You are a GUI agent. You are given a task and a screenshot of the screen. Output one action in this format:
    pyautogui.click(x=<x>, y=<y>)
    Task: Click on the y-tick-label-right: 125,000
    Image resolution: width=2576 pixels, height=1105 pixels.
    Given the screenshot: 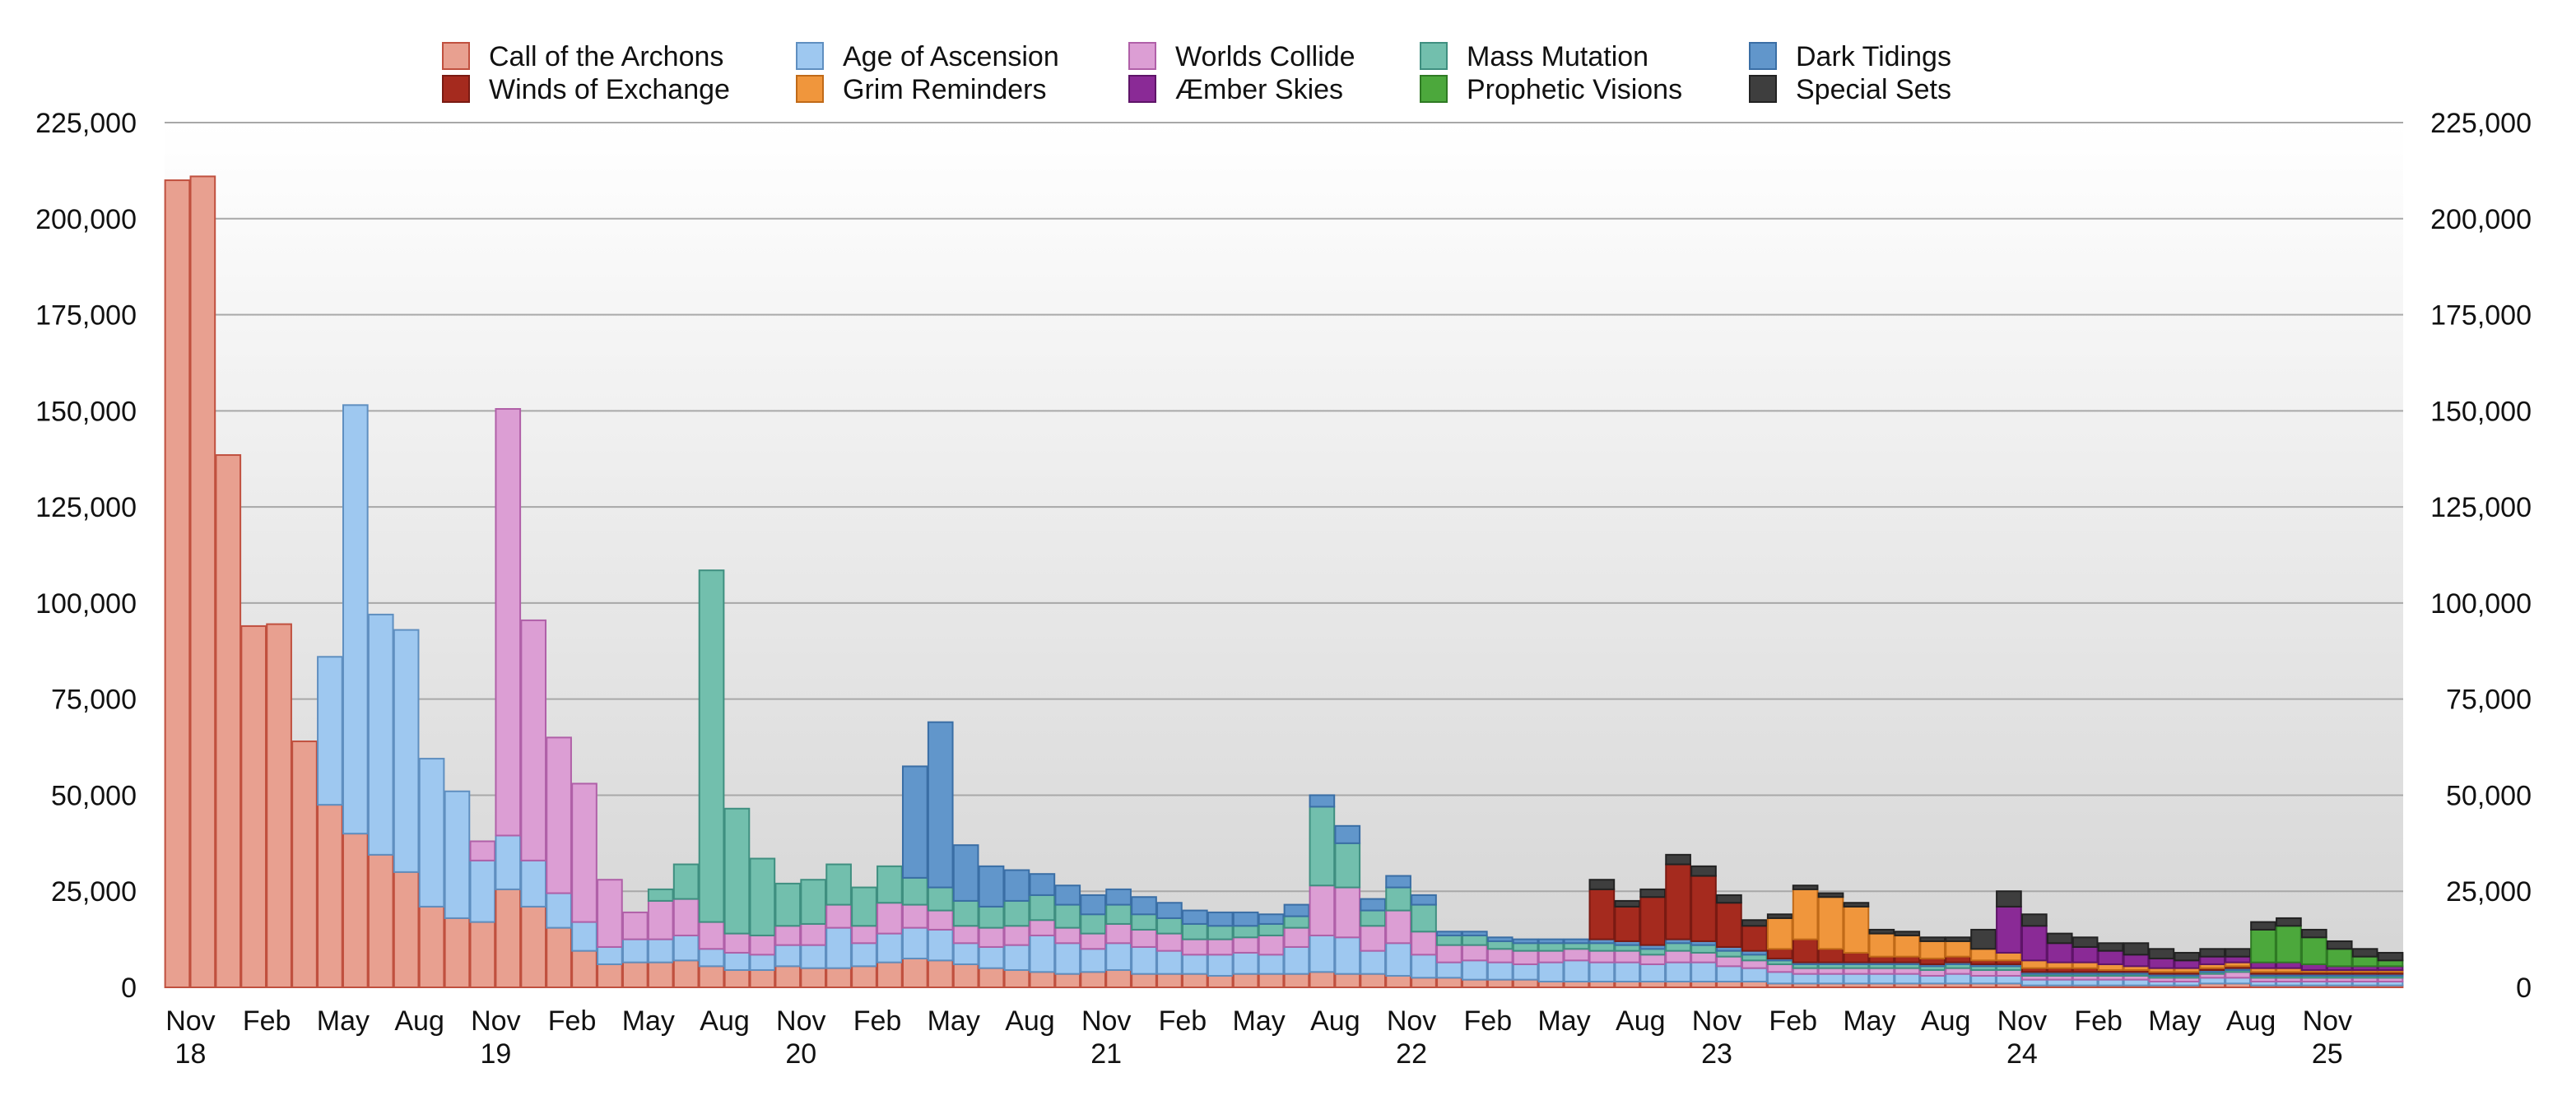 What is the action you would take?
    pyautogui.click(x=2481, y=507)
    